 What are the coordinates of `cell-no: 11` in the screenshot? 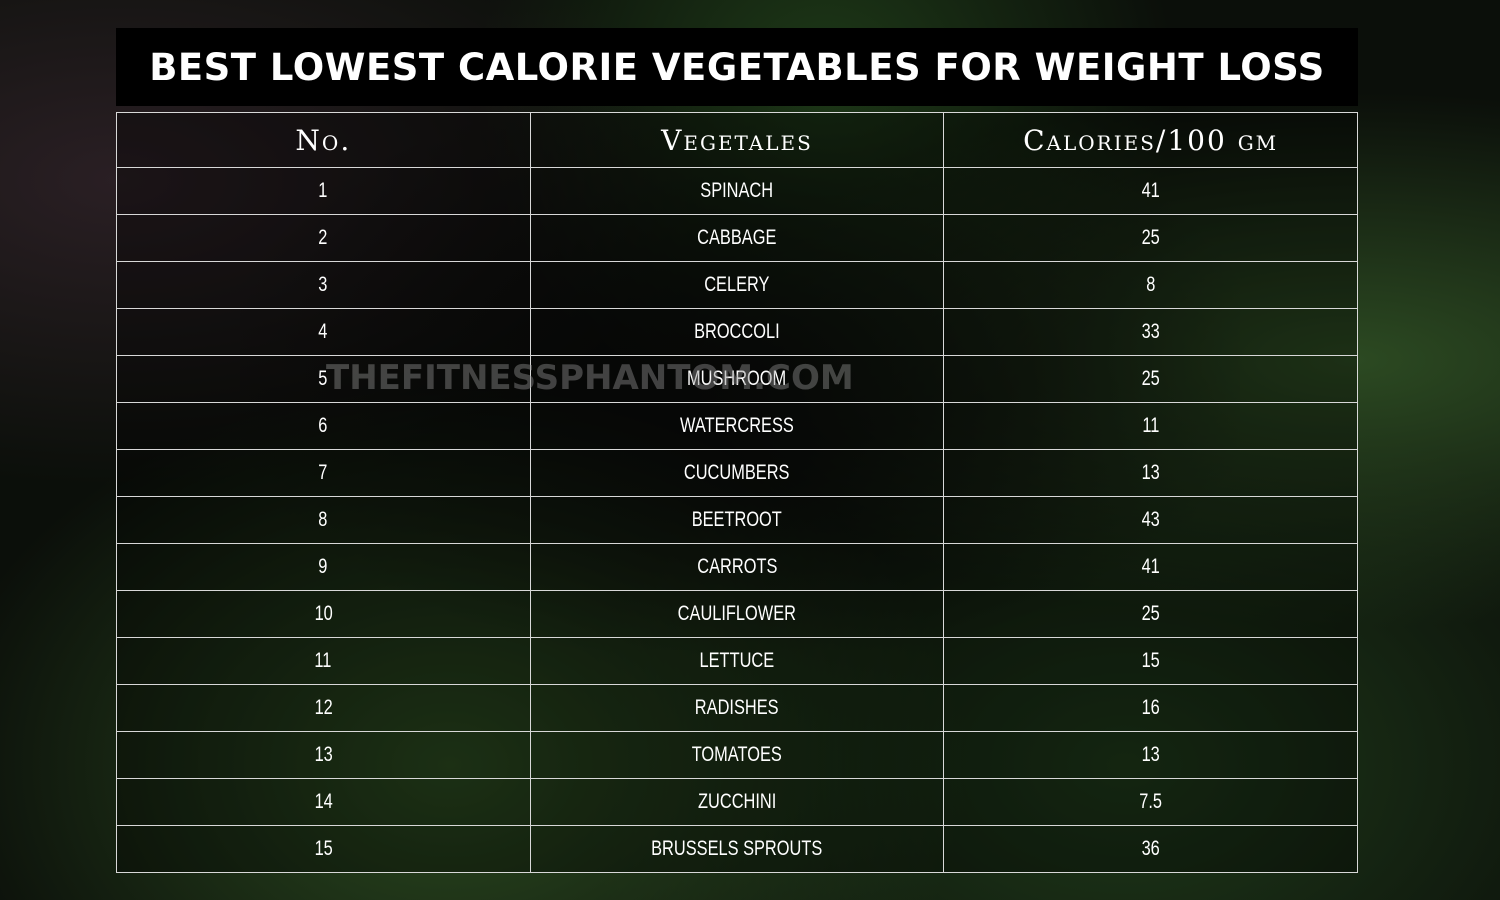 It's located at (323, 661).